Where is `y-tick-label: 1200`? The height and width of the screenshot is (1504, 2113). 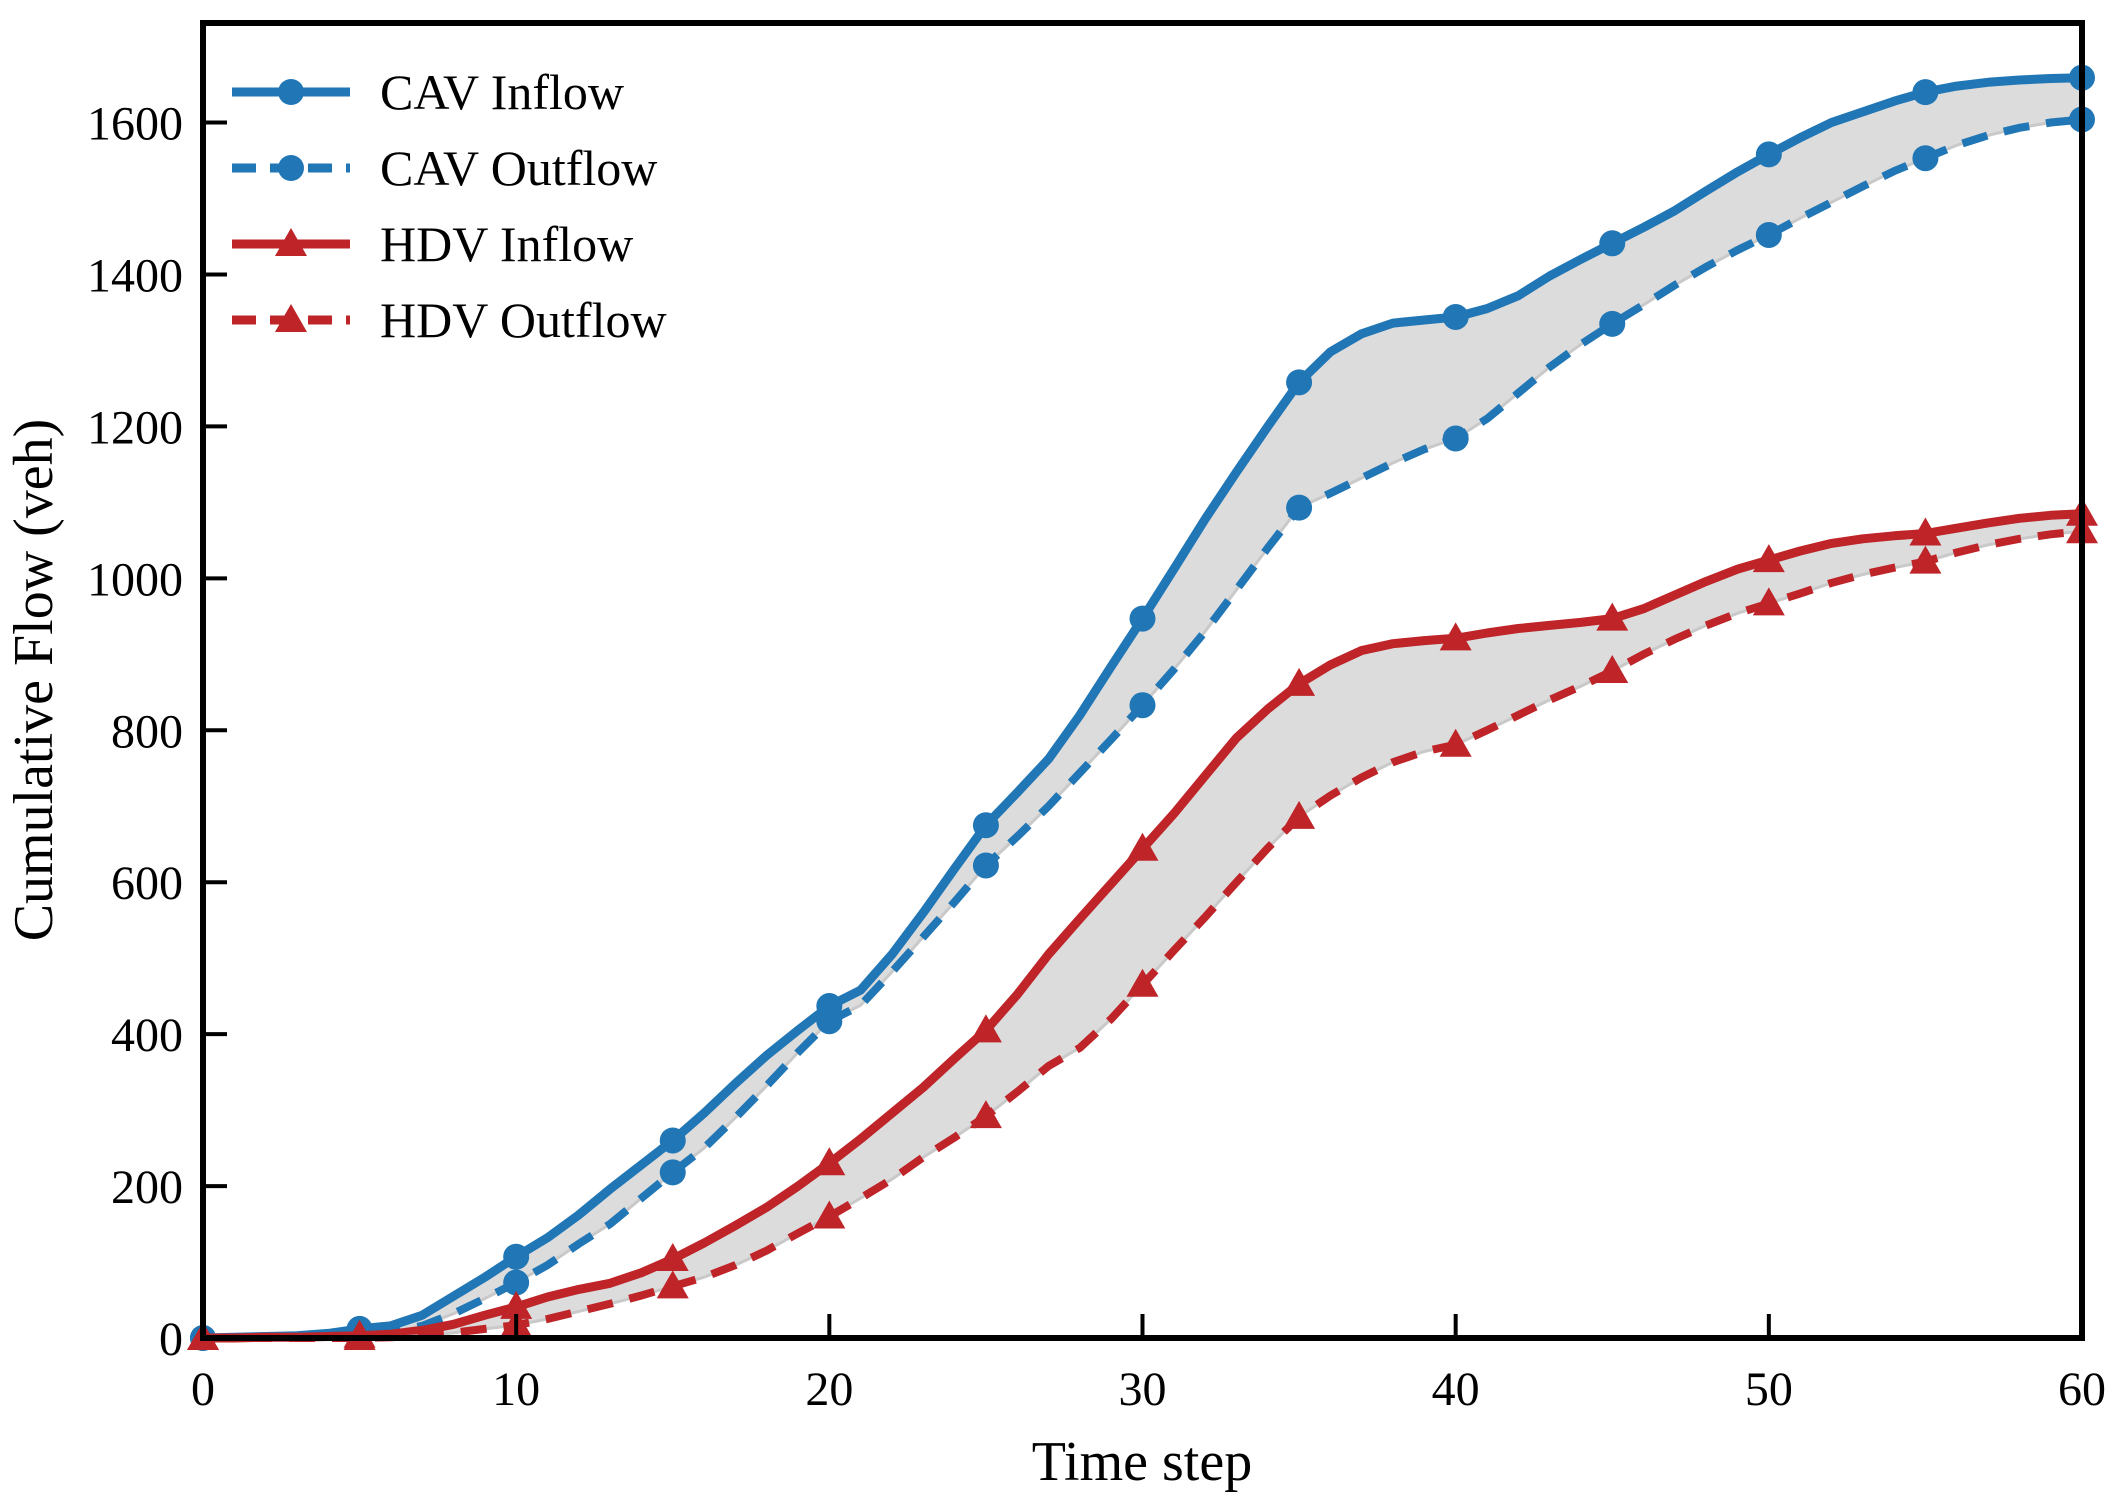
y-tick-label: 1200 is located at coordinates (135, 427).